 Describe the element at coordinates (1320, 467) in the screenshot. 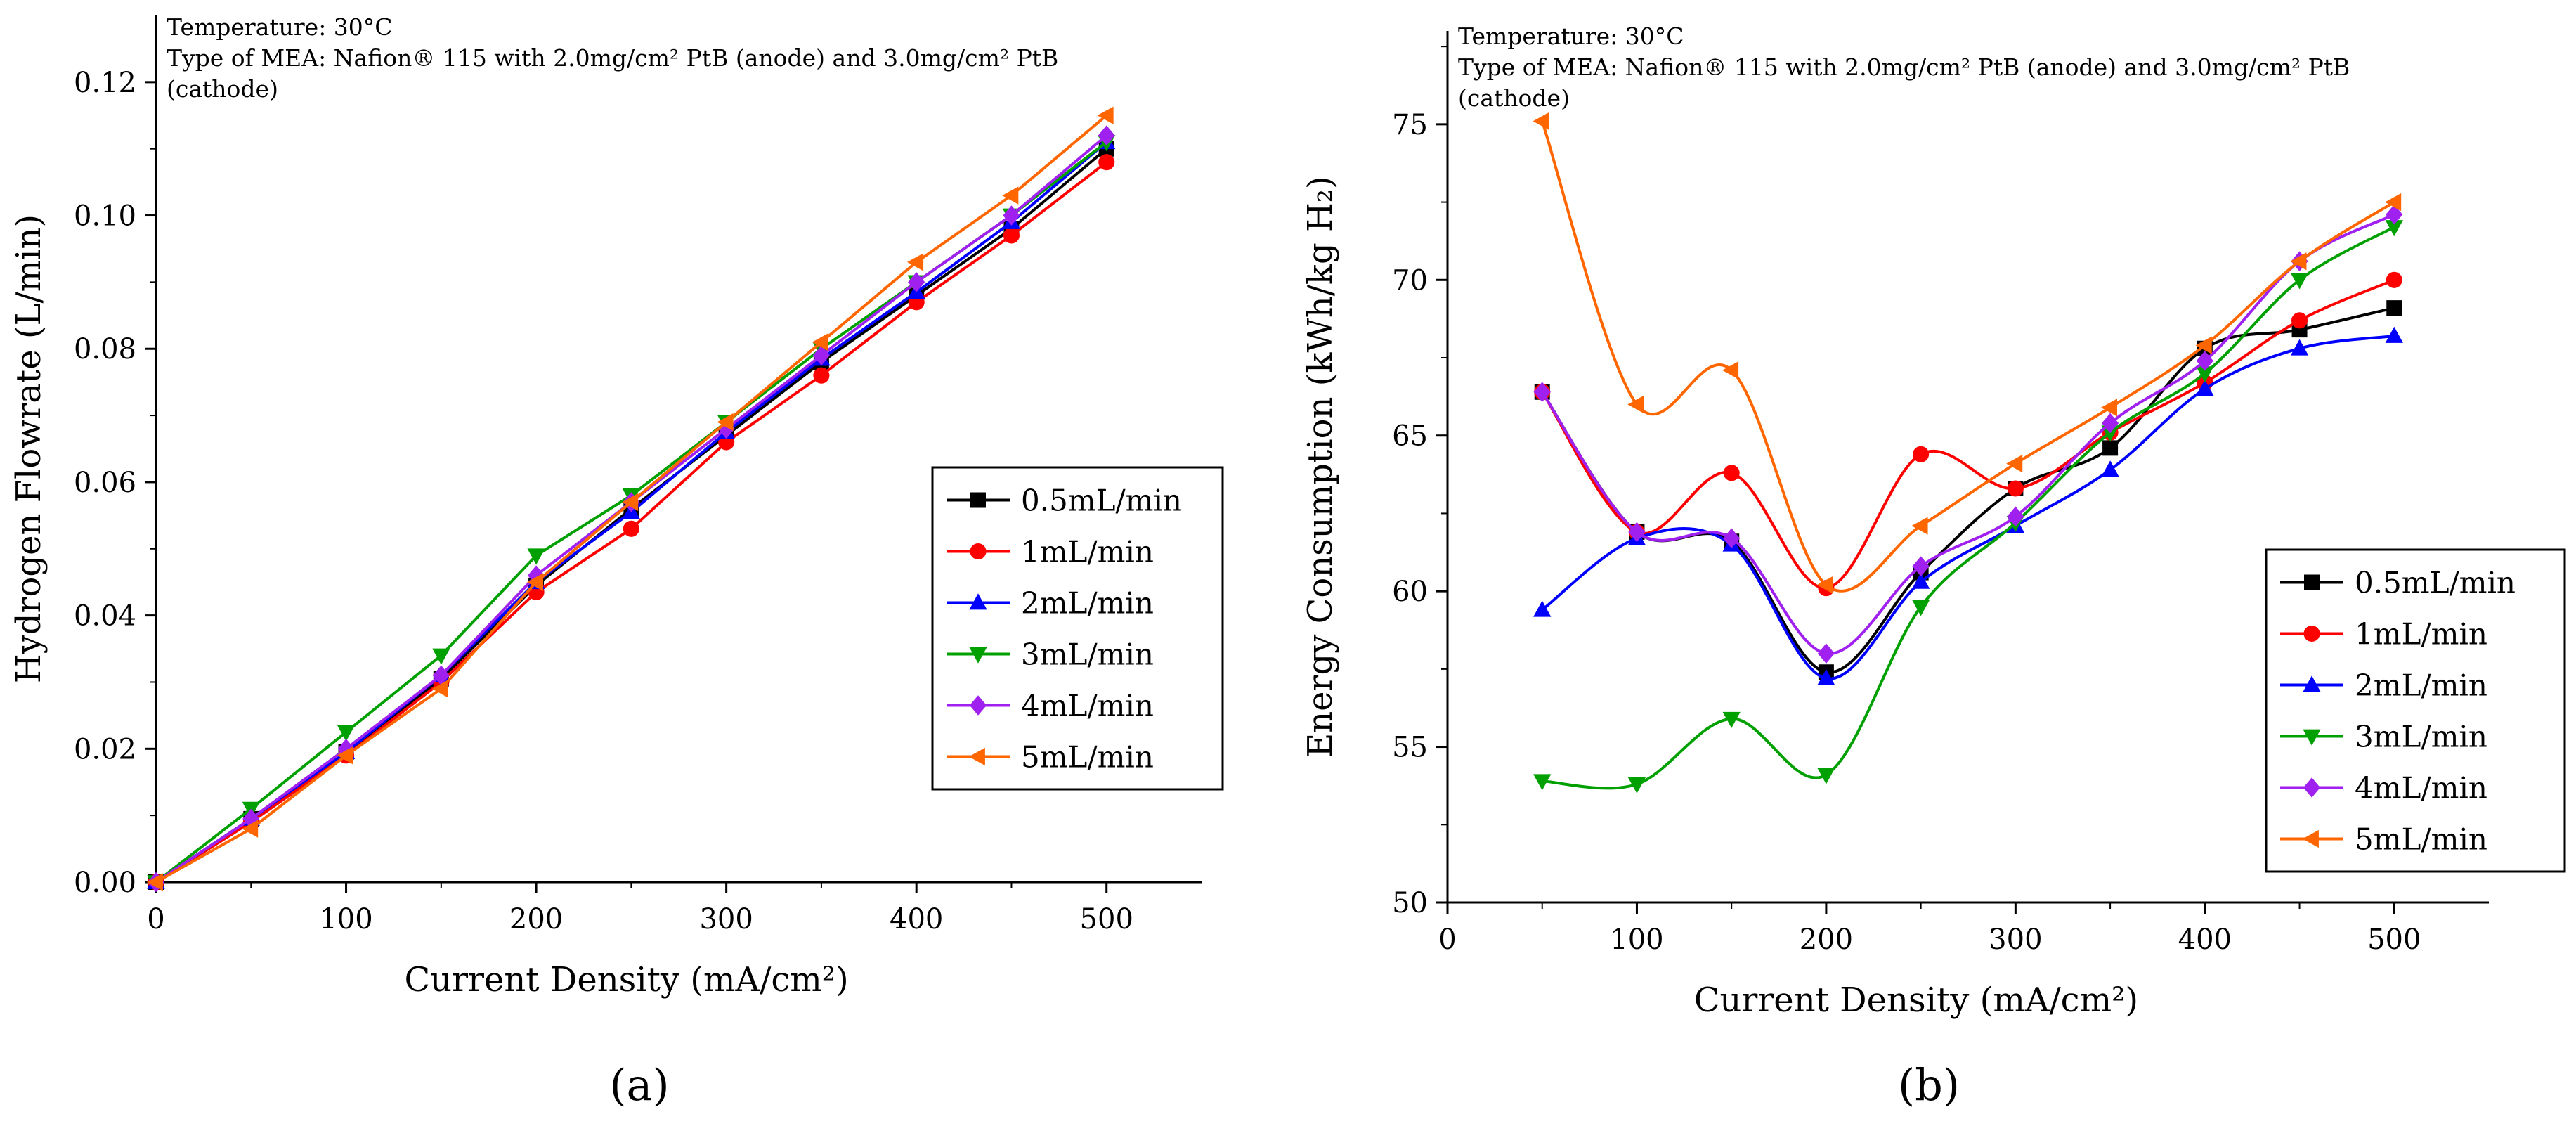

I see `y-axis-label: Energy Consumption (kWh/kg H₂)` at that location.